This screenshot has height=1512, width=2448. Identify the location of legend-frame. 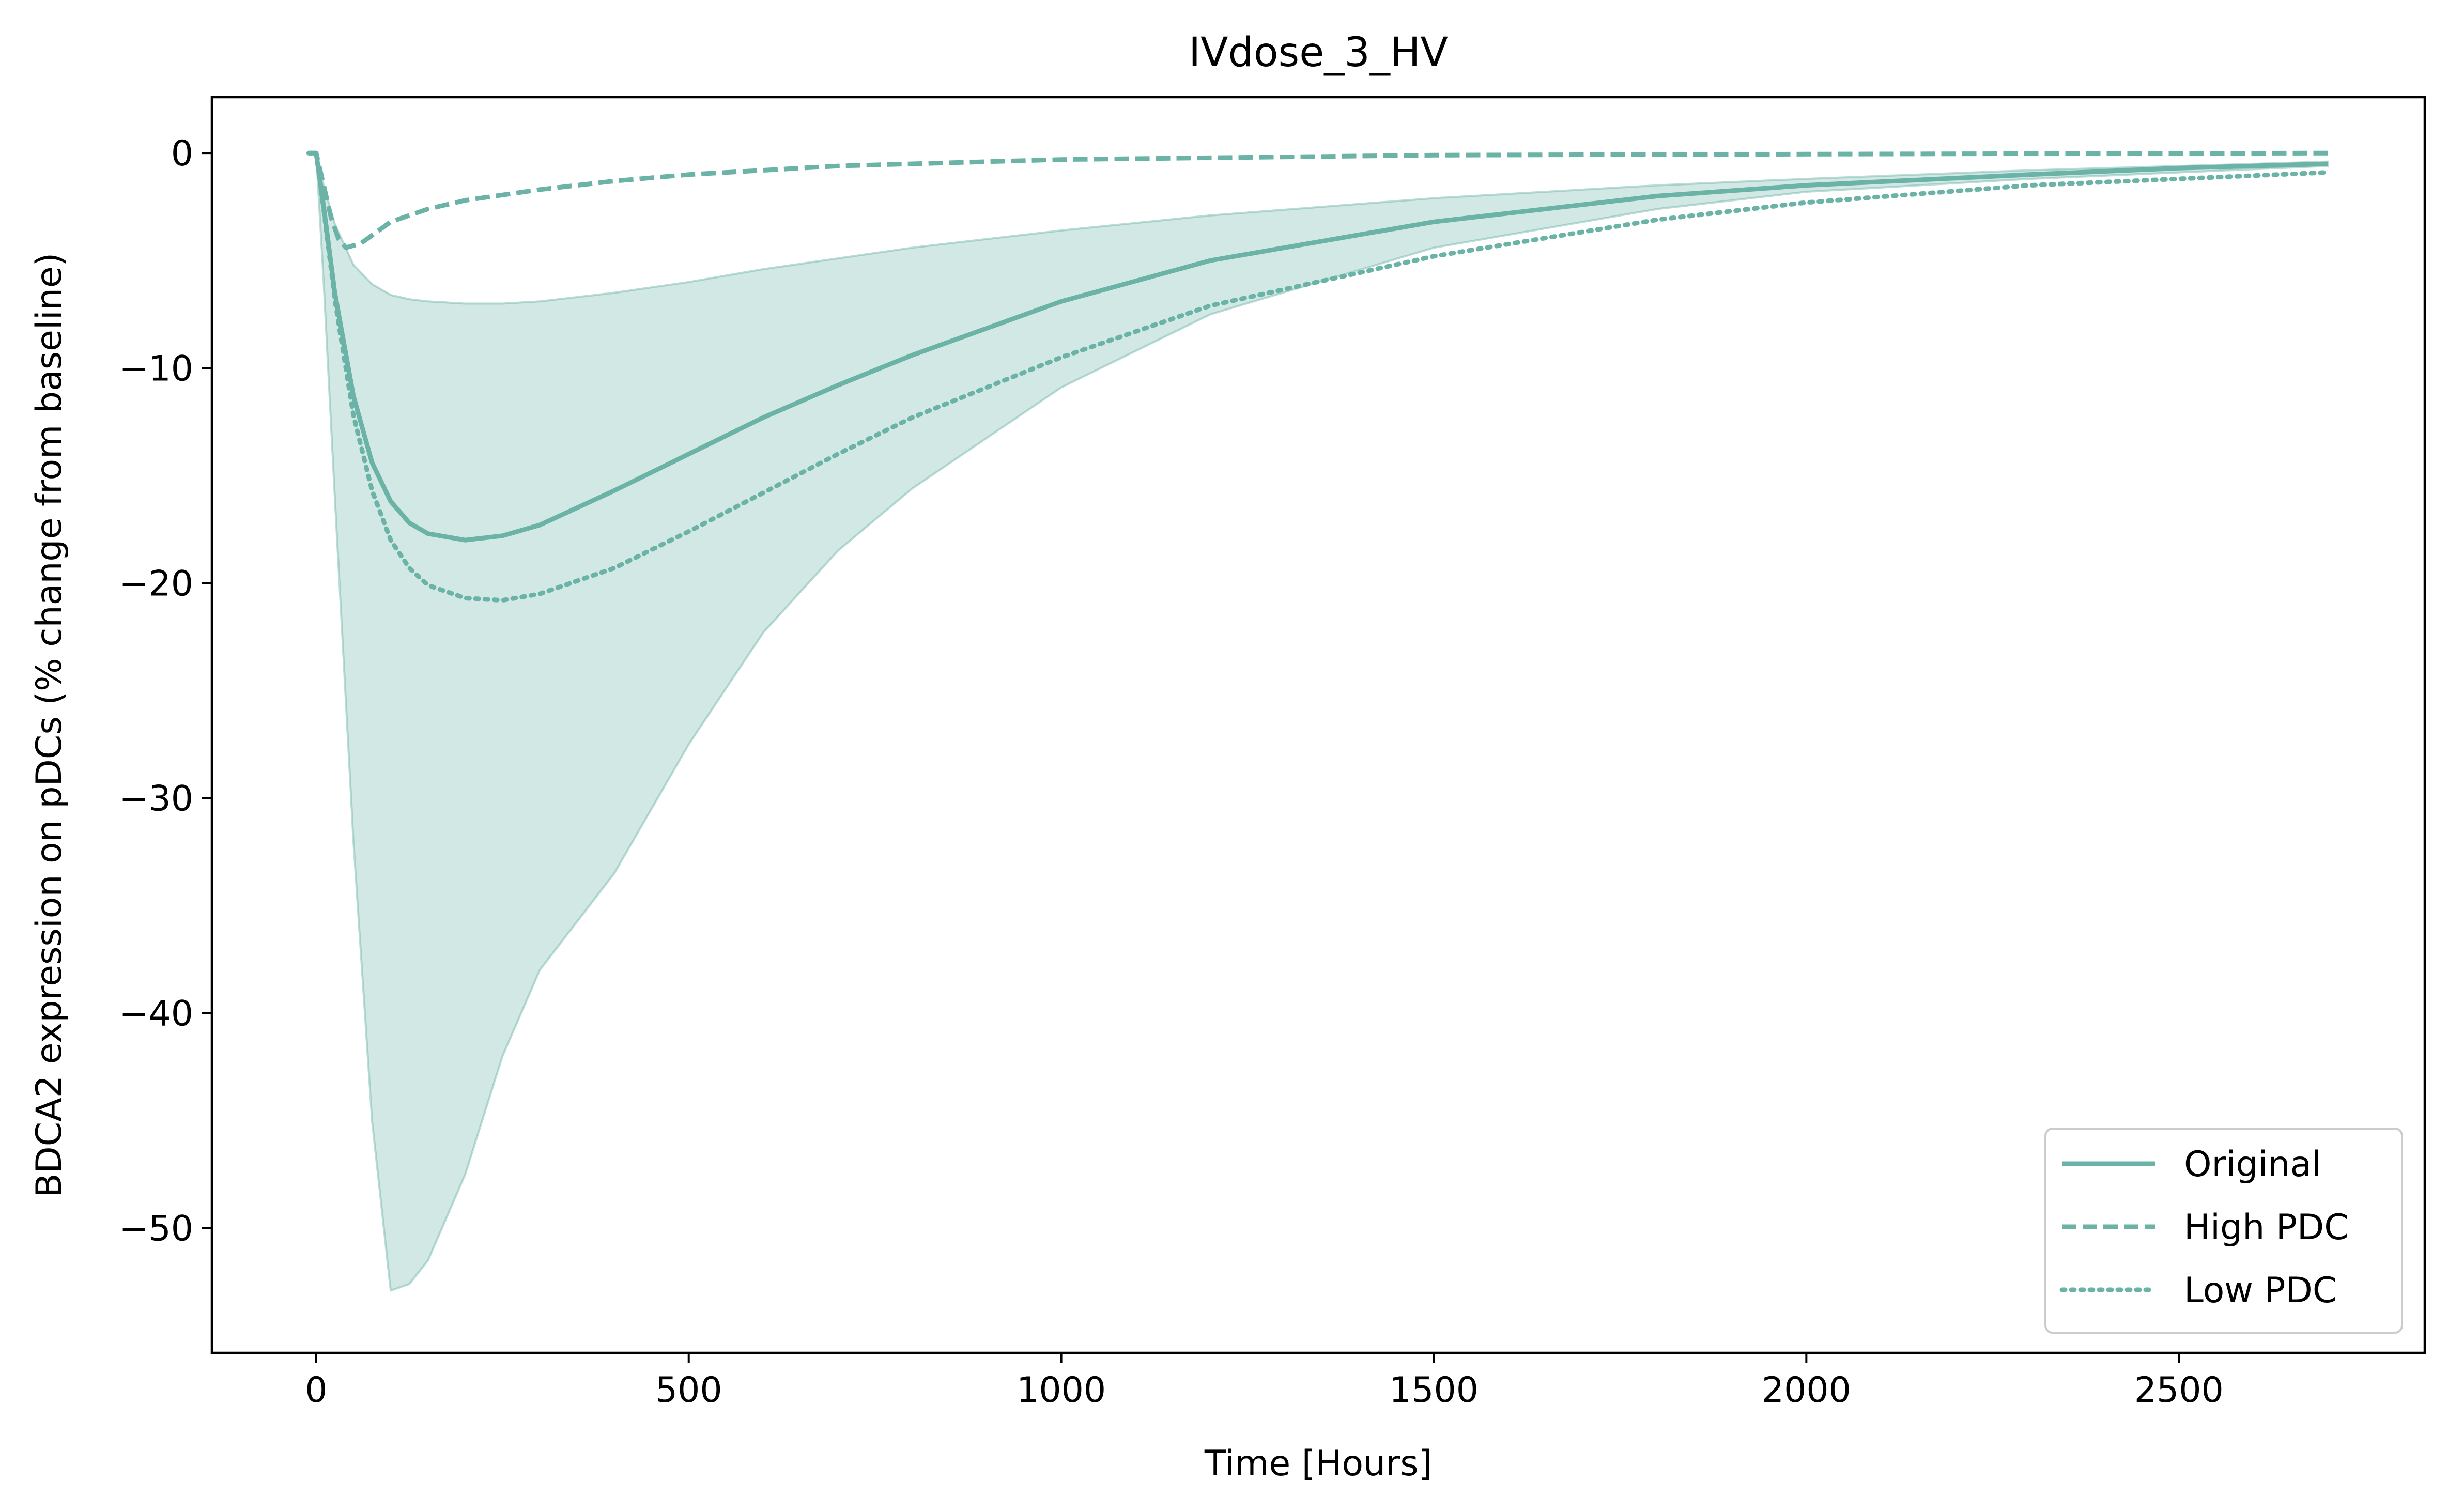
(2224, 1231).